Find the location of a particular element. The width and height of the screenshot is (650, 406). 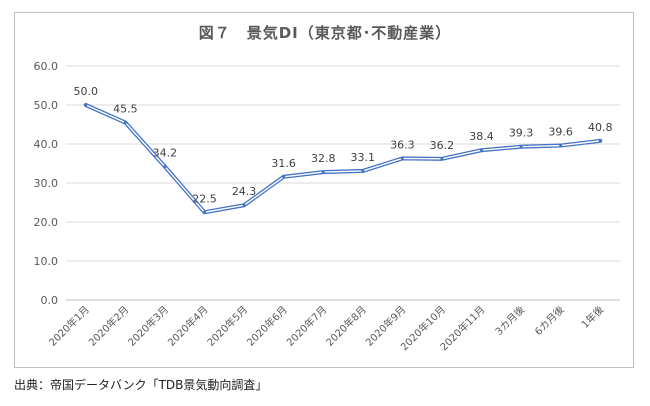

y-tick-label: 0.0 is located at coordinates (50, 300).